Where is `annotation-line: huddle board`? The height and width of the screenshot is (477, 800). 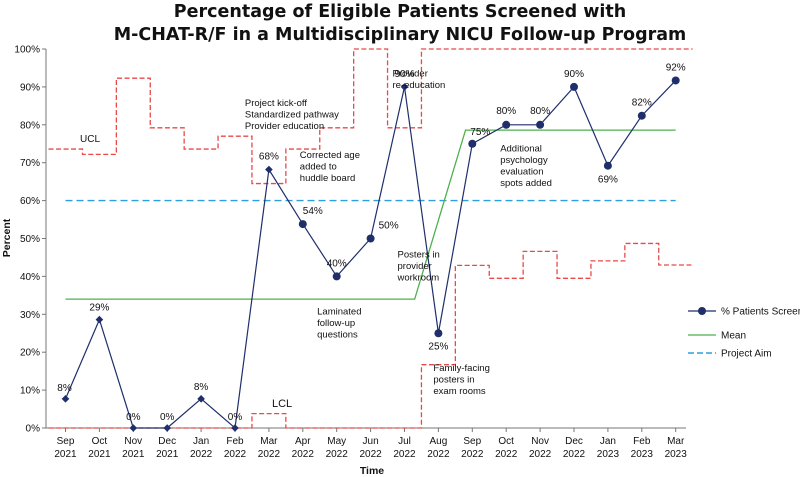
annotation-line: huddle board is located at coordinates (327, 178).